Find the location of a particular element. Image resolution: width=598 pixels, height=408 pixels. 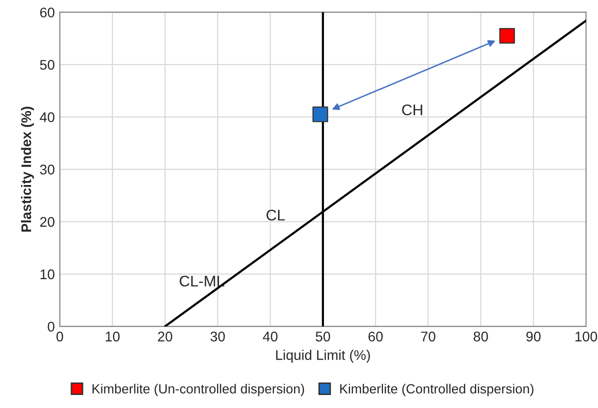

annotation: CH is located at coordinates (412, 110).